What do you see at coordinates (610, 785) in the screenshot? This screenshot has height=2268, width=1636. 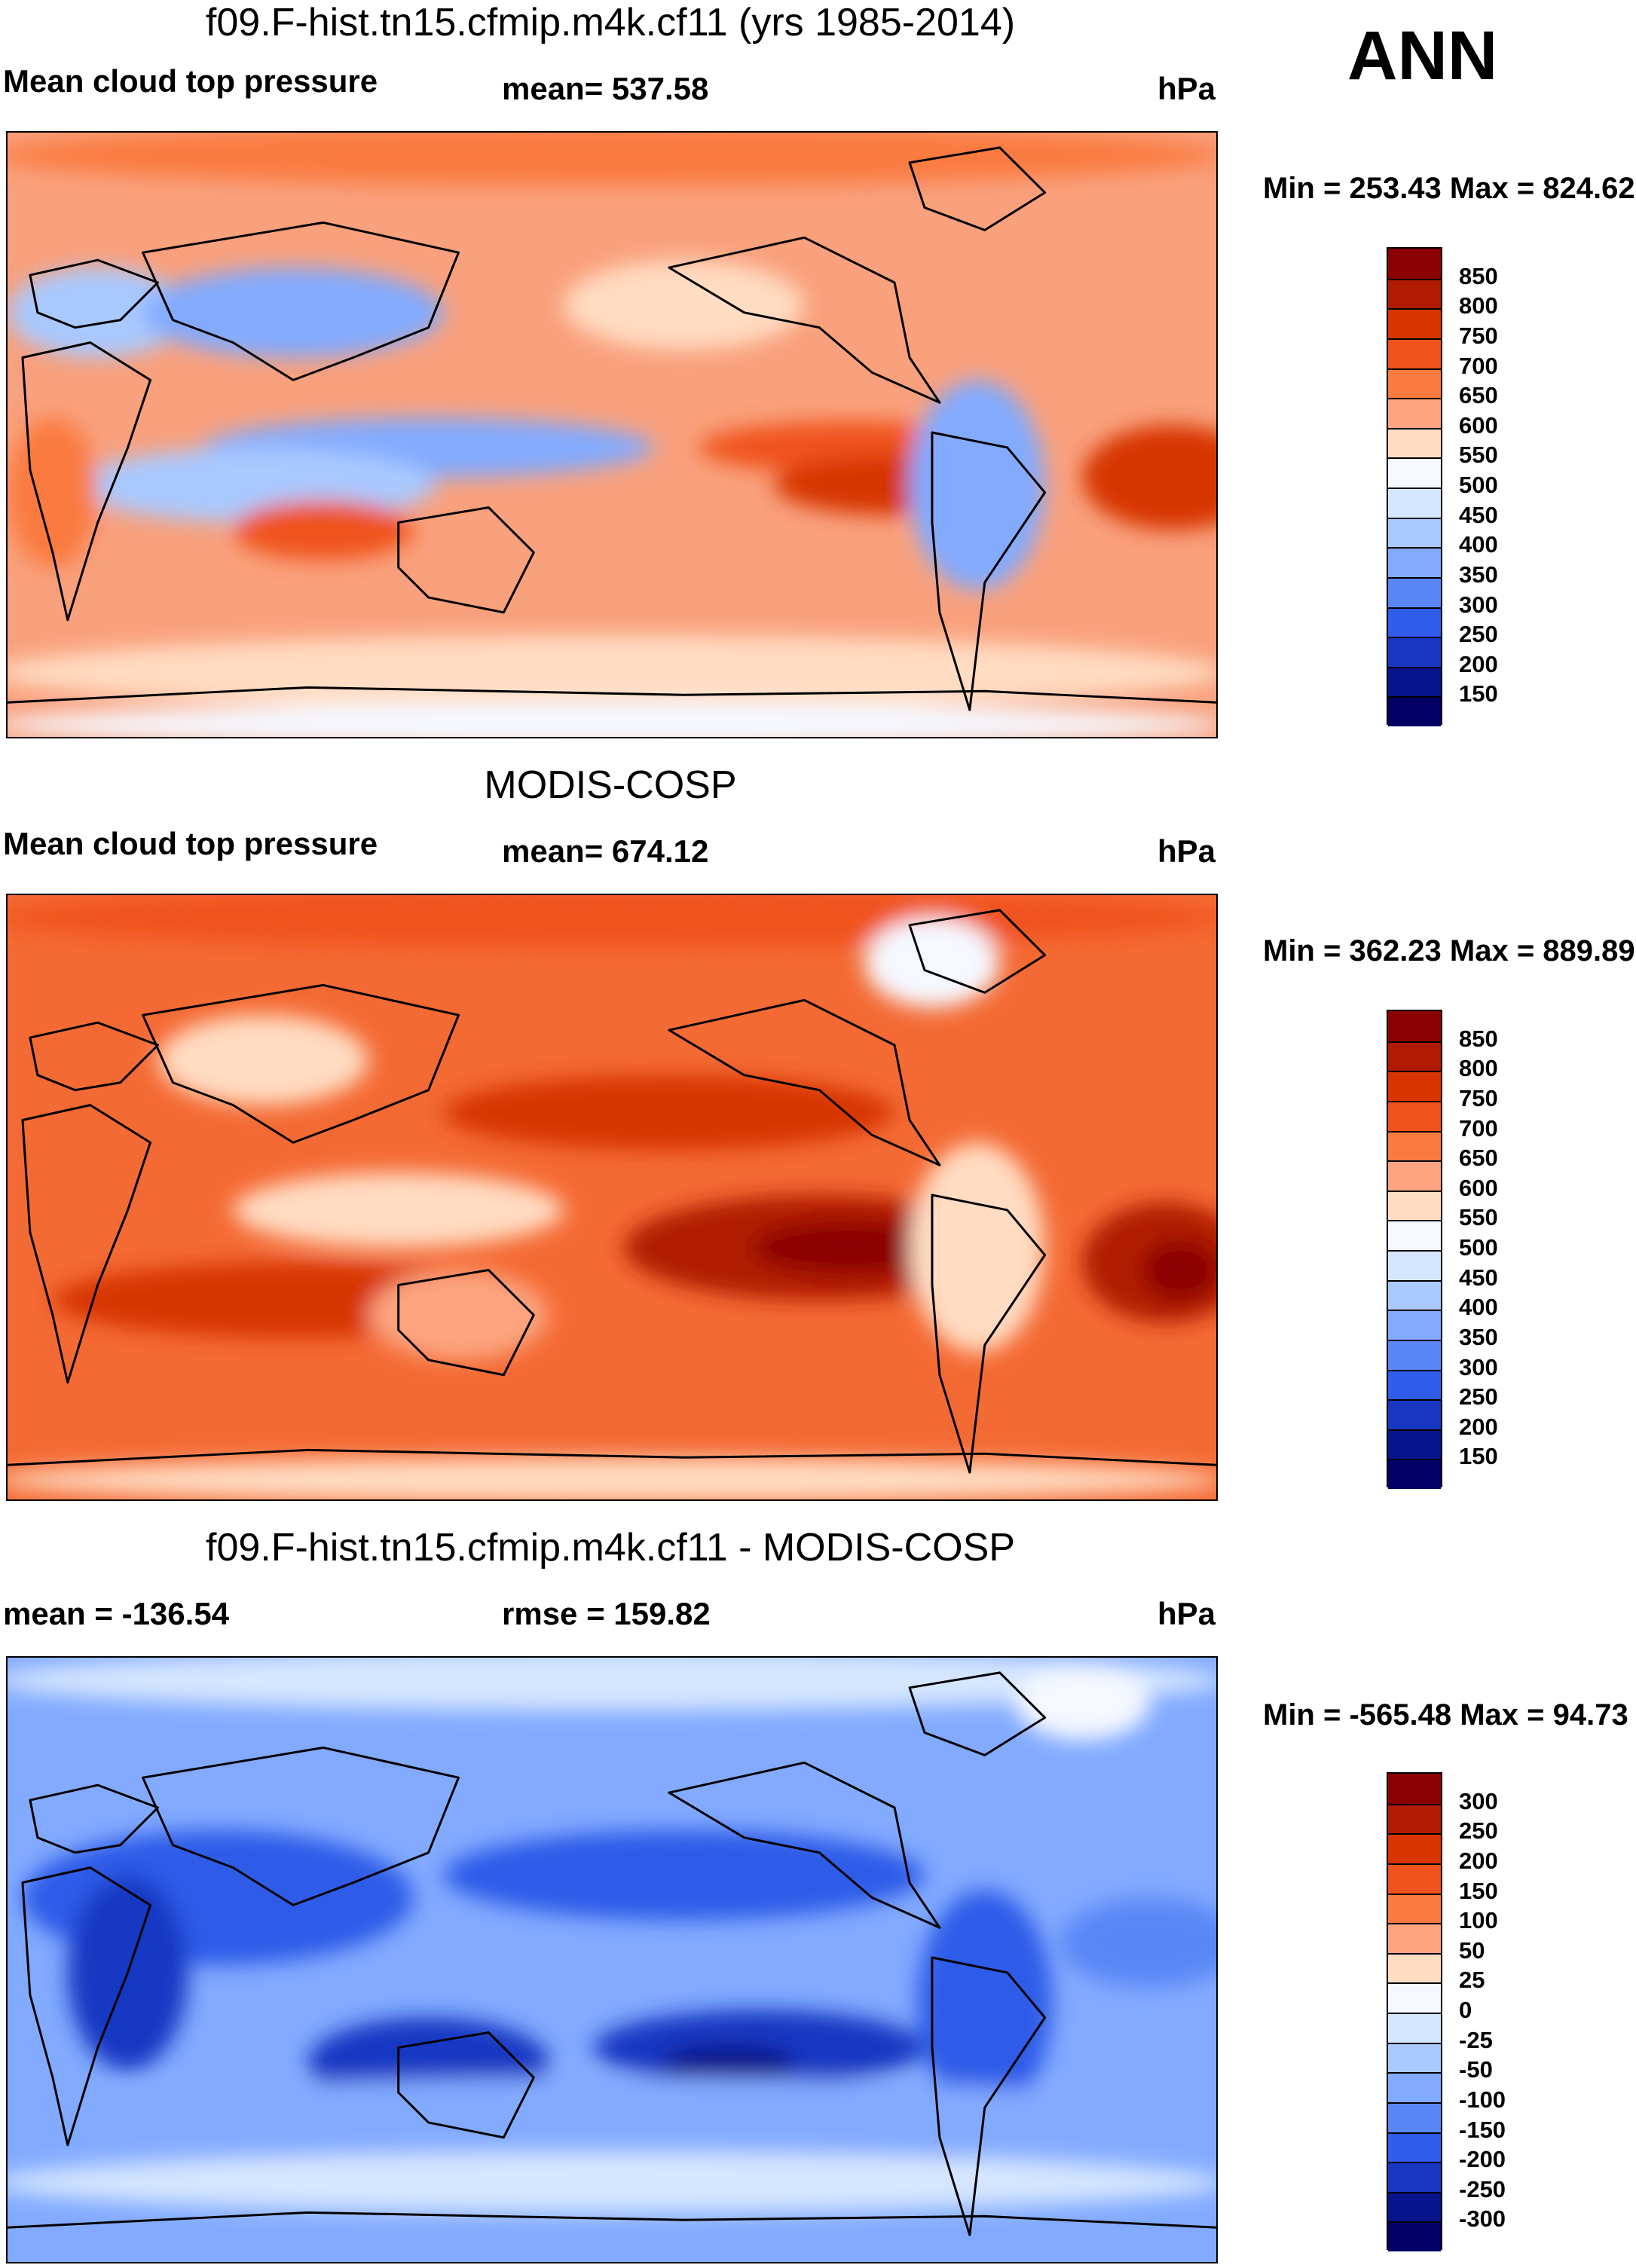 I see `panel2-title: MODIS-COSP` at bounding box center [610, 785].